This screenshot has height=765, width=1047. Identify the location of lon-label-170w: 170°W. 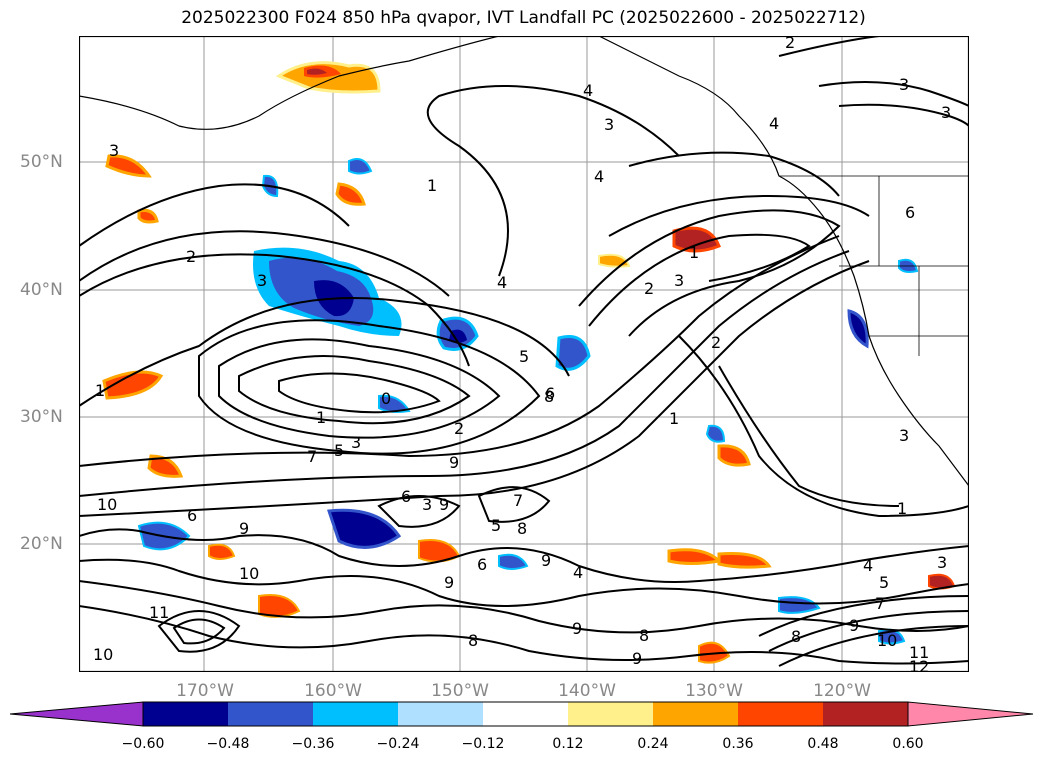
(205, 691).